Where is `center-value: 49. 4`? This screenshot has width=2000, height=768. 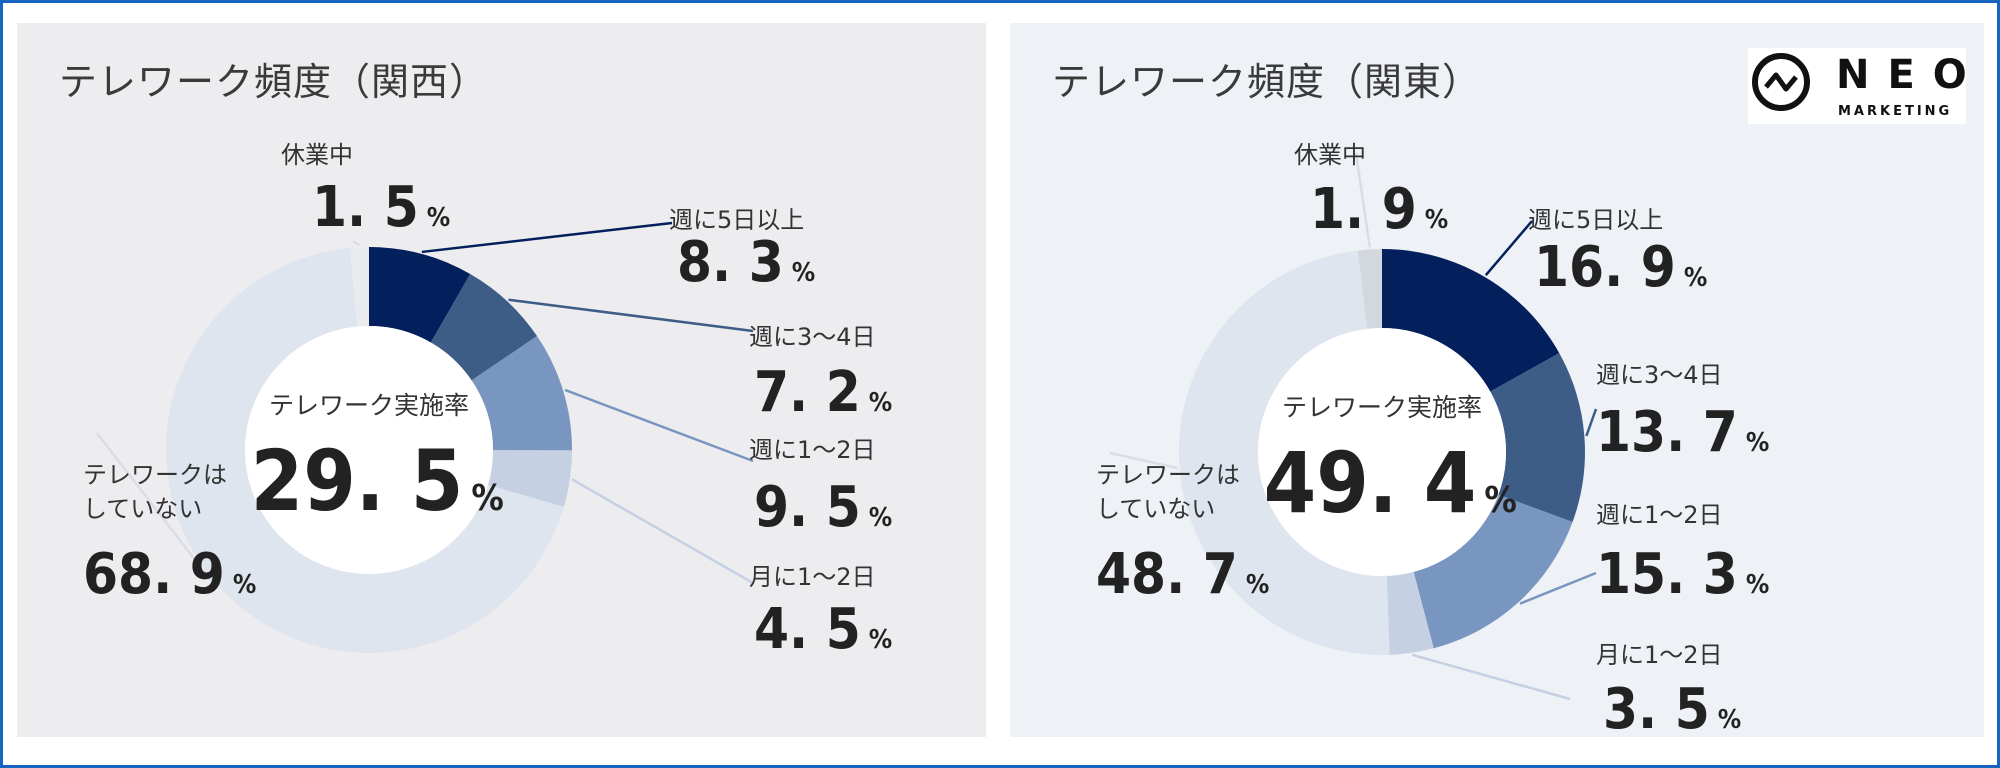 center-value: 49. 4 is located at coordinates (1370, 483).